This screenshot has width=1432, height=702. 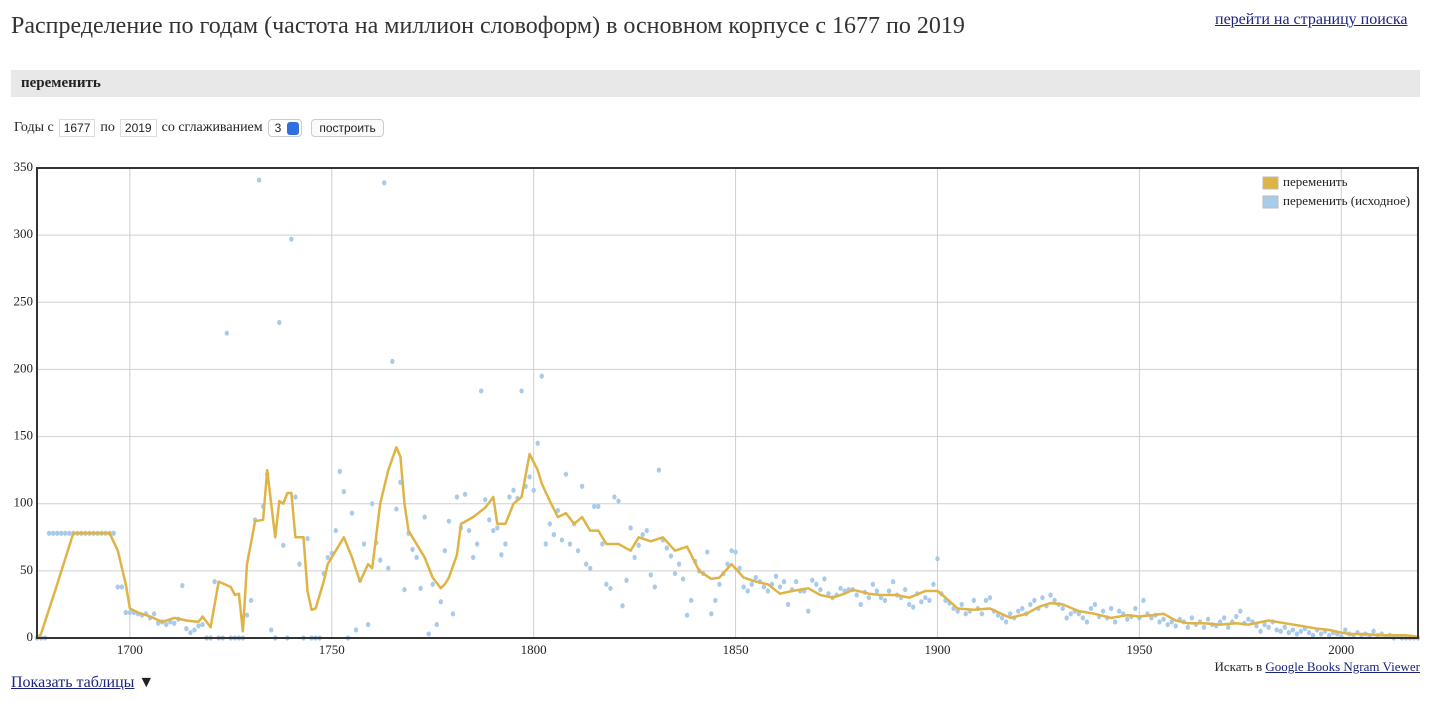 I want to click on toggle-arrow: ▼, so click(x=146, y=682).